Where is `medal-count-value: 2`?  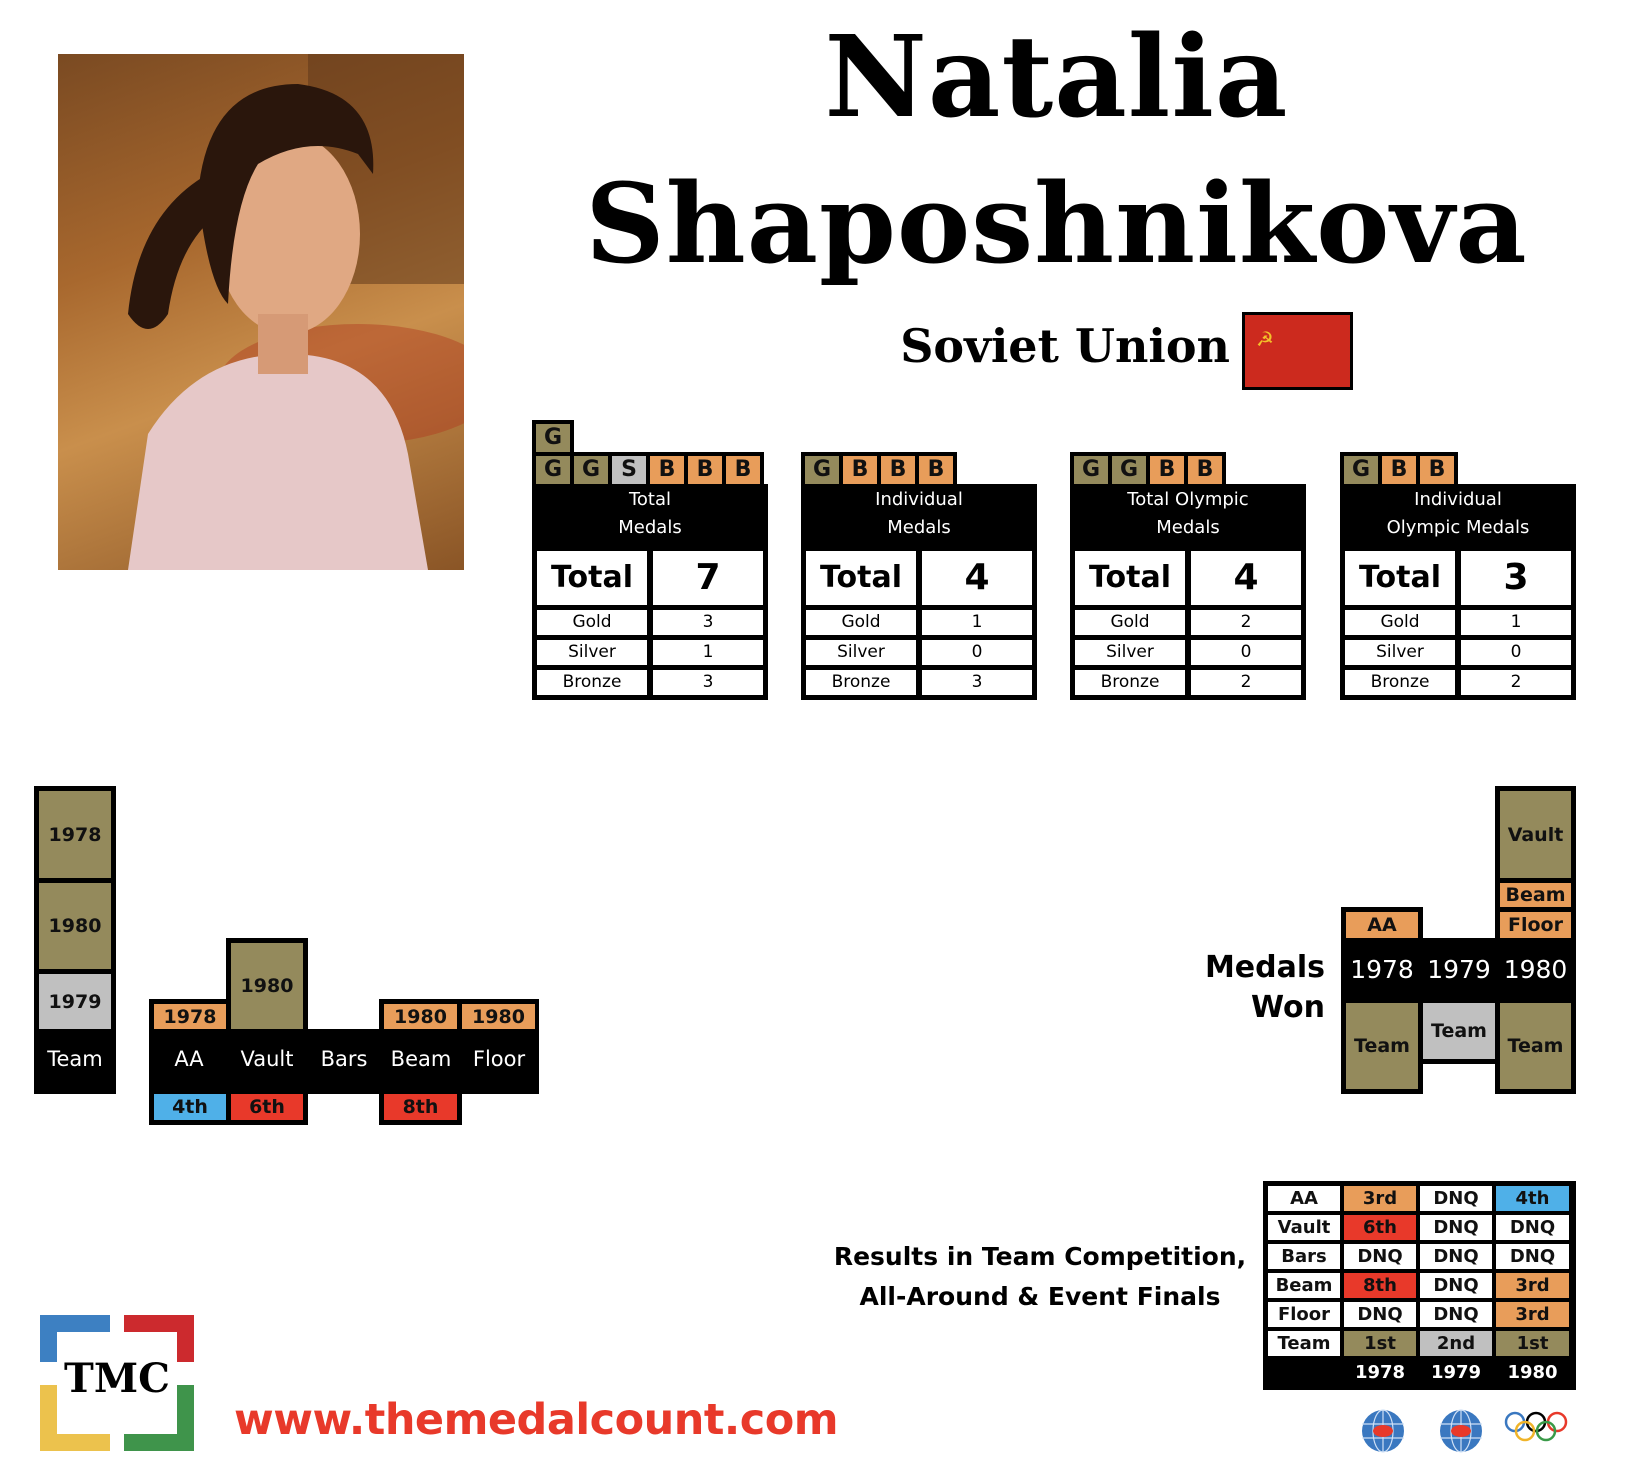
medal-count-value: 2 is located at coordinates (1516, 682).